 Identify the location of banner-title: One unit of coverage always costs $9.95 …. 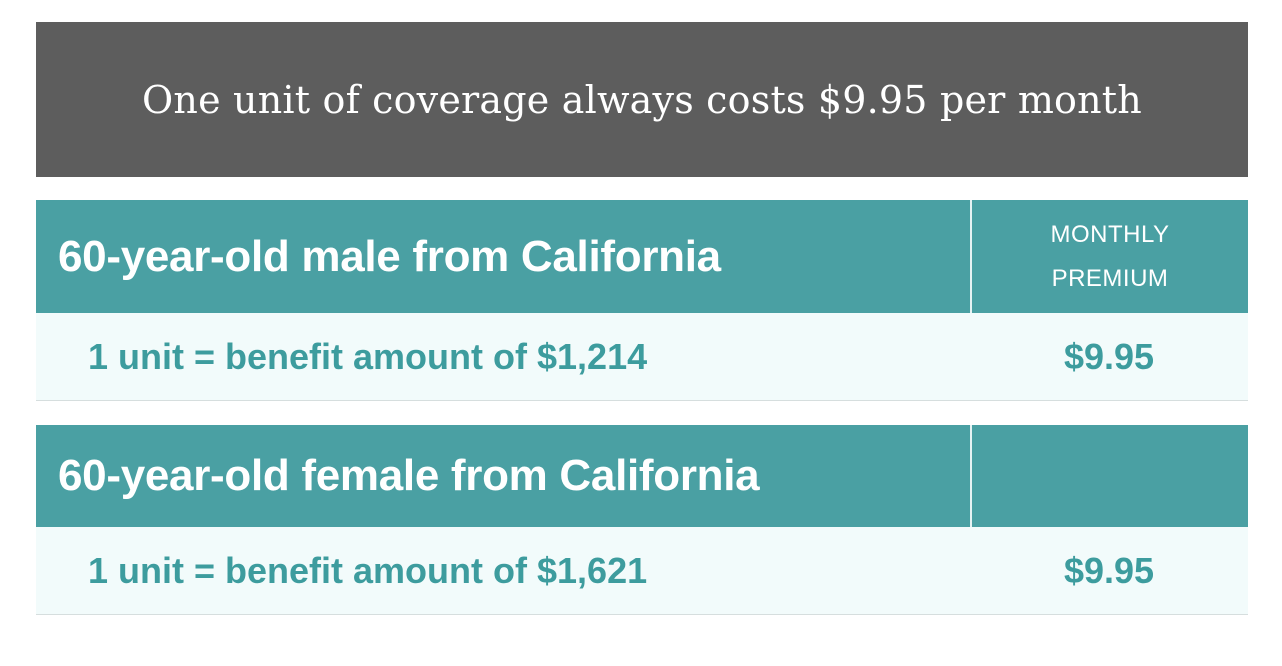
(642, 99).